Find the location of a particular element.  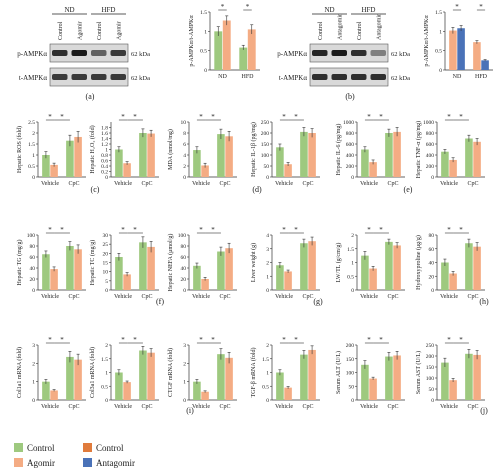

panel-letter-a: (a) is located at coordinates (90, 96).